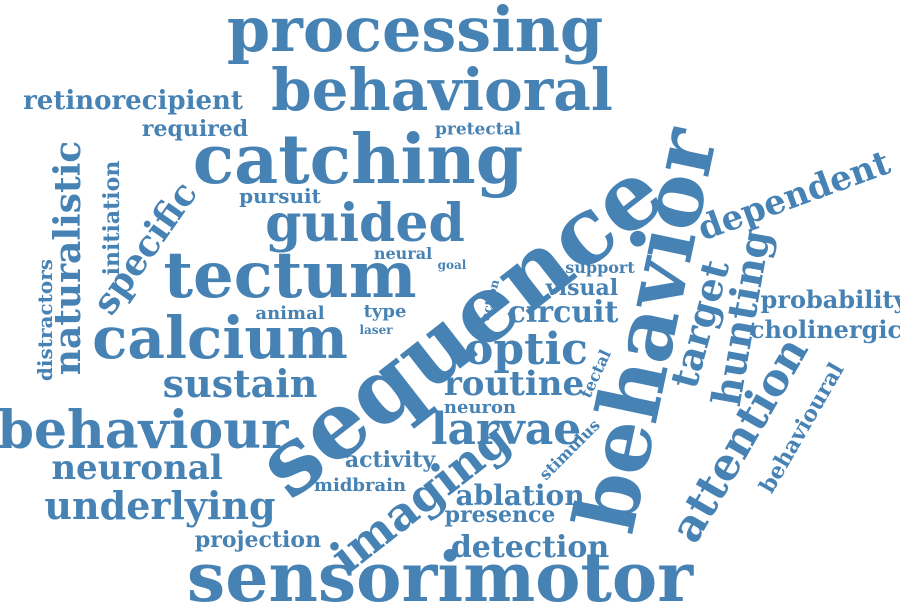  I want to click on word-projection: projection, so click(258, 540).